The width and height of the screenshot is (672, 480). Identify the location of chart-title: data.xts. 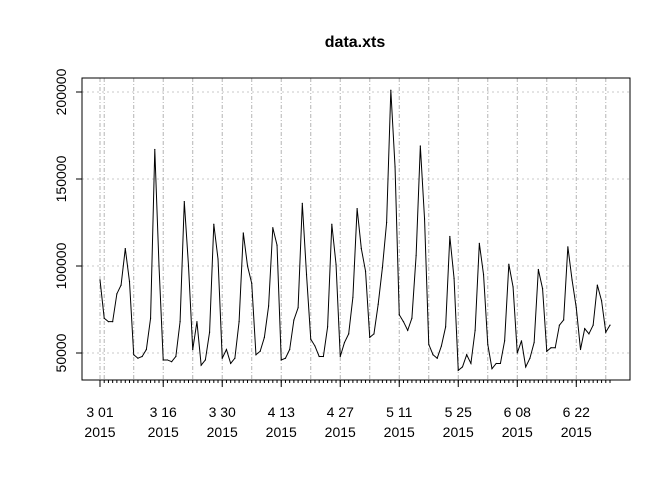
(355, 42).